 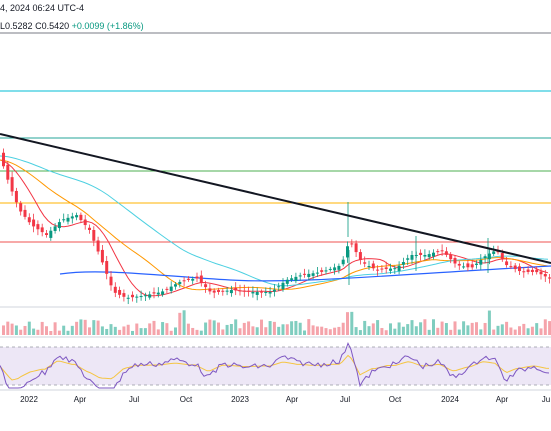 I want to click on ma-slow-b-line, so click(x=305, y=273).